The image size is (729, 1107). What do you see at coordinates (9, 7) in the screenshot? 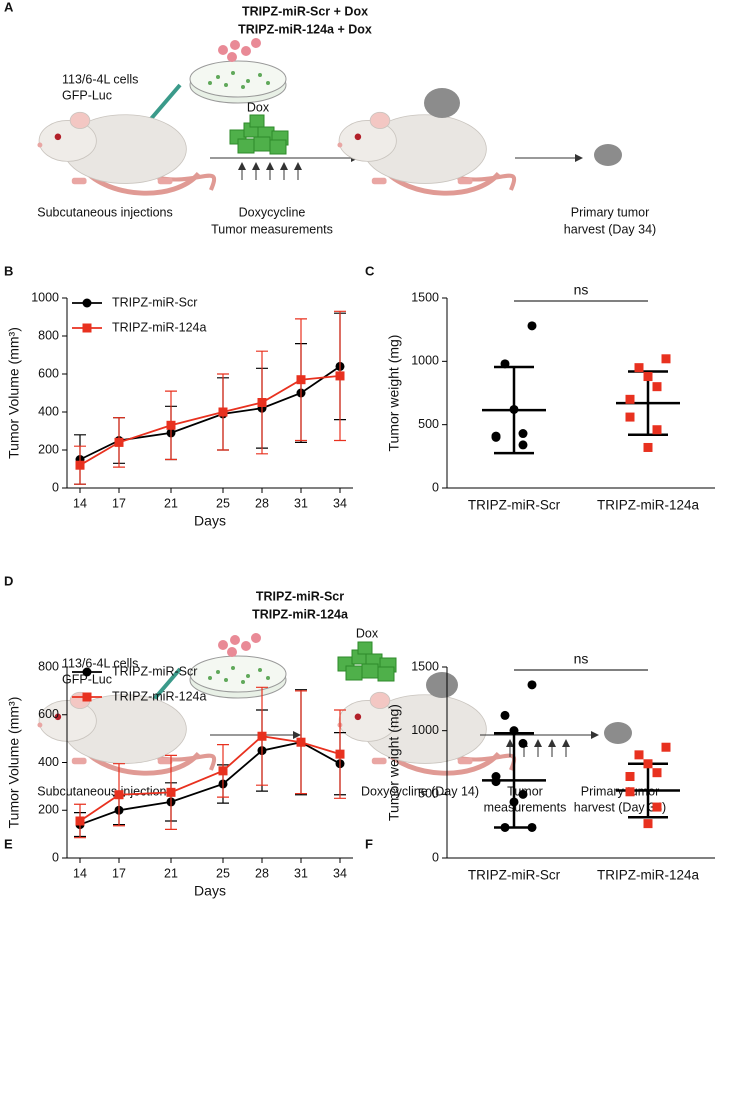
I see `panel-label: A` at bounding box center [9, 7].